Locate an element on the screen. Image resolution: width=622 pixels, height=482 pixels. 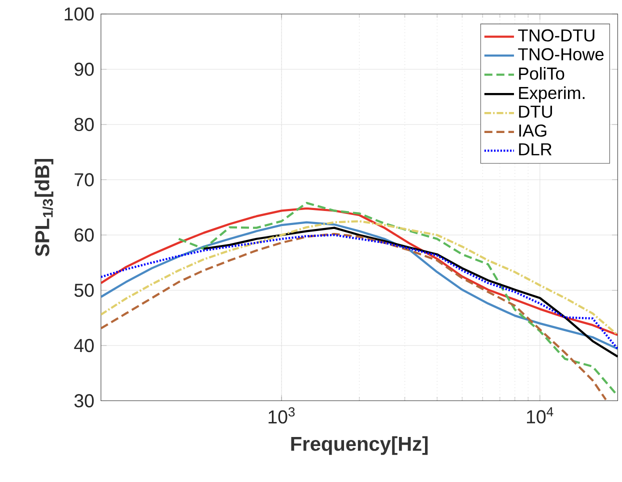
x-axis-title: Frequency[Hz] is located at coordinates (359, 445).